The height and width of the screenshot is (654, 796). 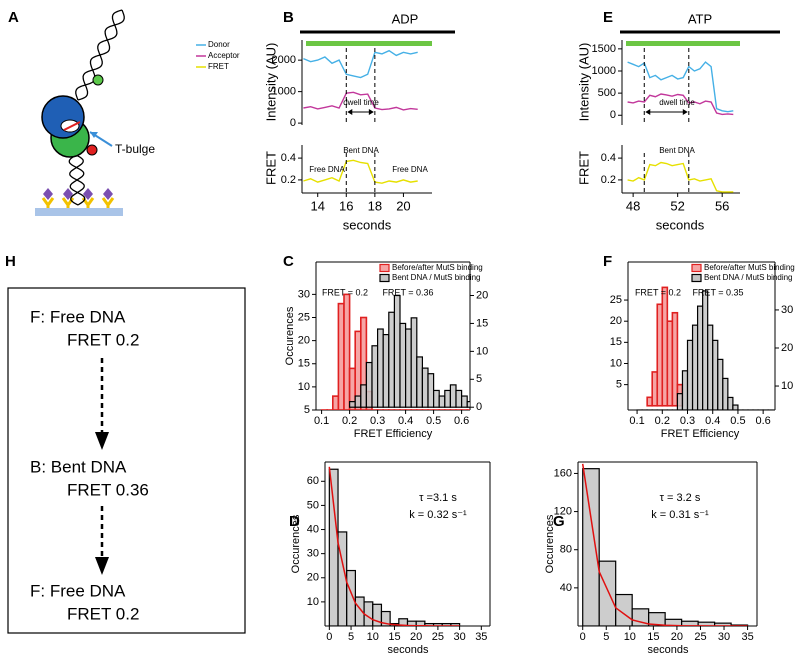 What do you see at coordinates (604, 71) in the screenshot?
I see `y-tick-label: 1000` at bounding box center [604, 71].